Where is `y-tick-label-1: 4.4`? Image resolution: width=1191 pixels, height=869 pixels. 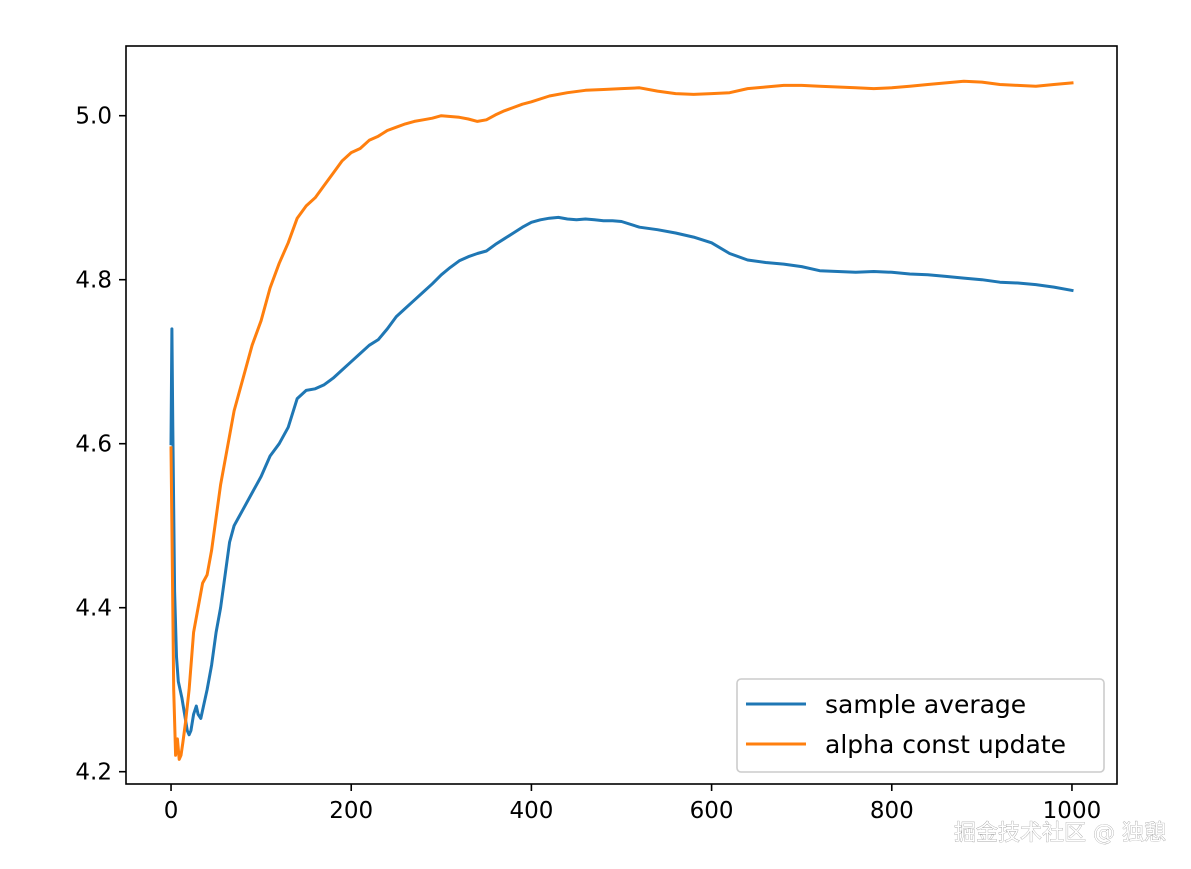
y-tick-label-1: 4.4 is located at coordinates (93, 609).